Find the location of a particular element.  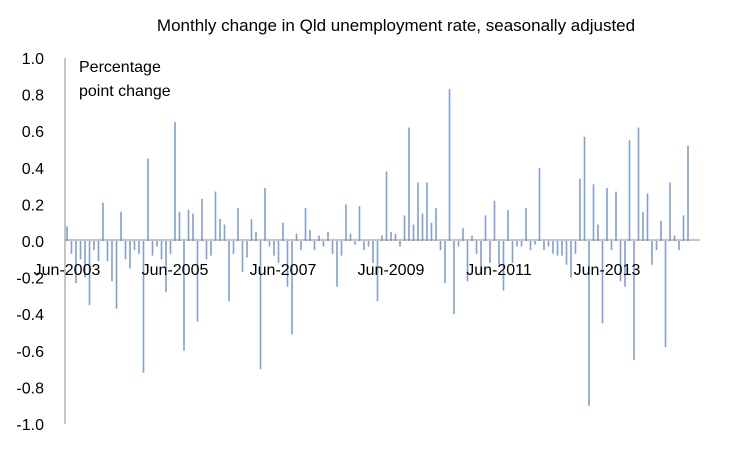

y-tick-label: -0.2 is located at coordinates (30, 279).